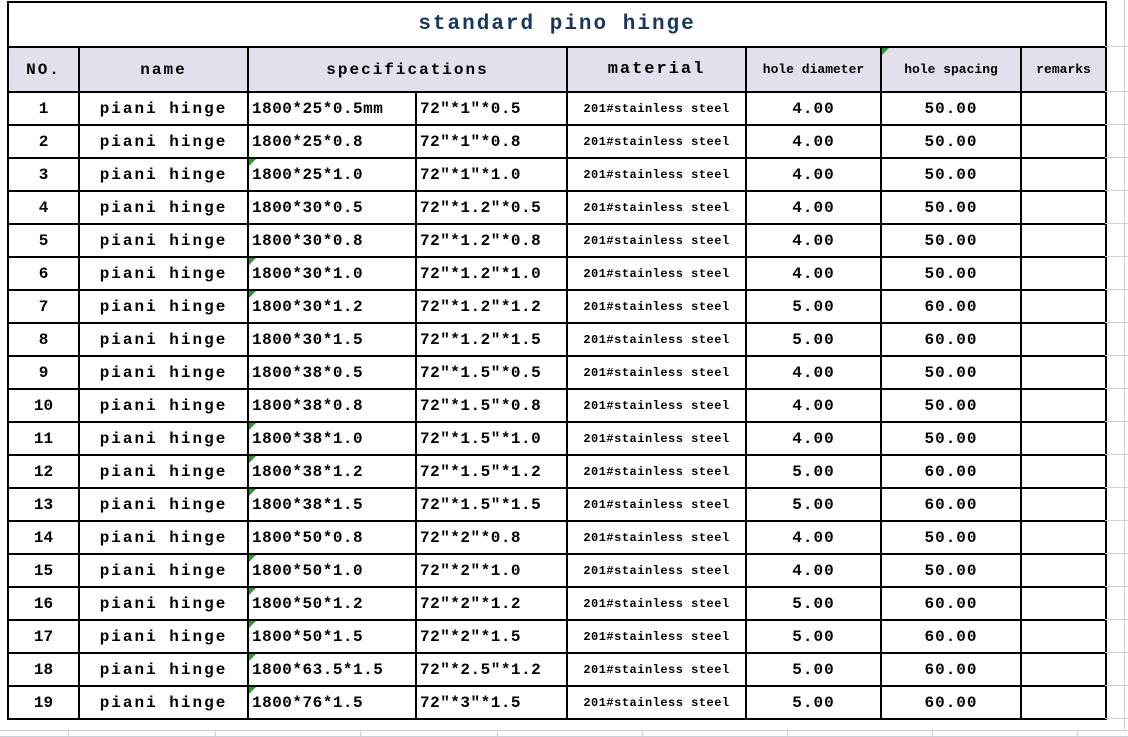  I want to click on cell-no: 15, so click(43, 570).